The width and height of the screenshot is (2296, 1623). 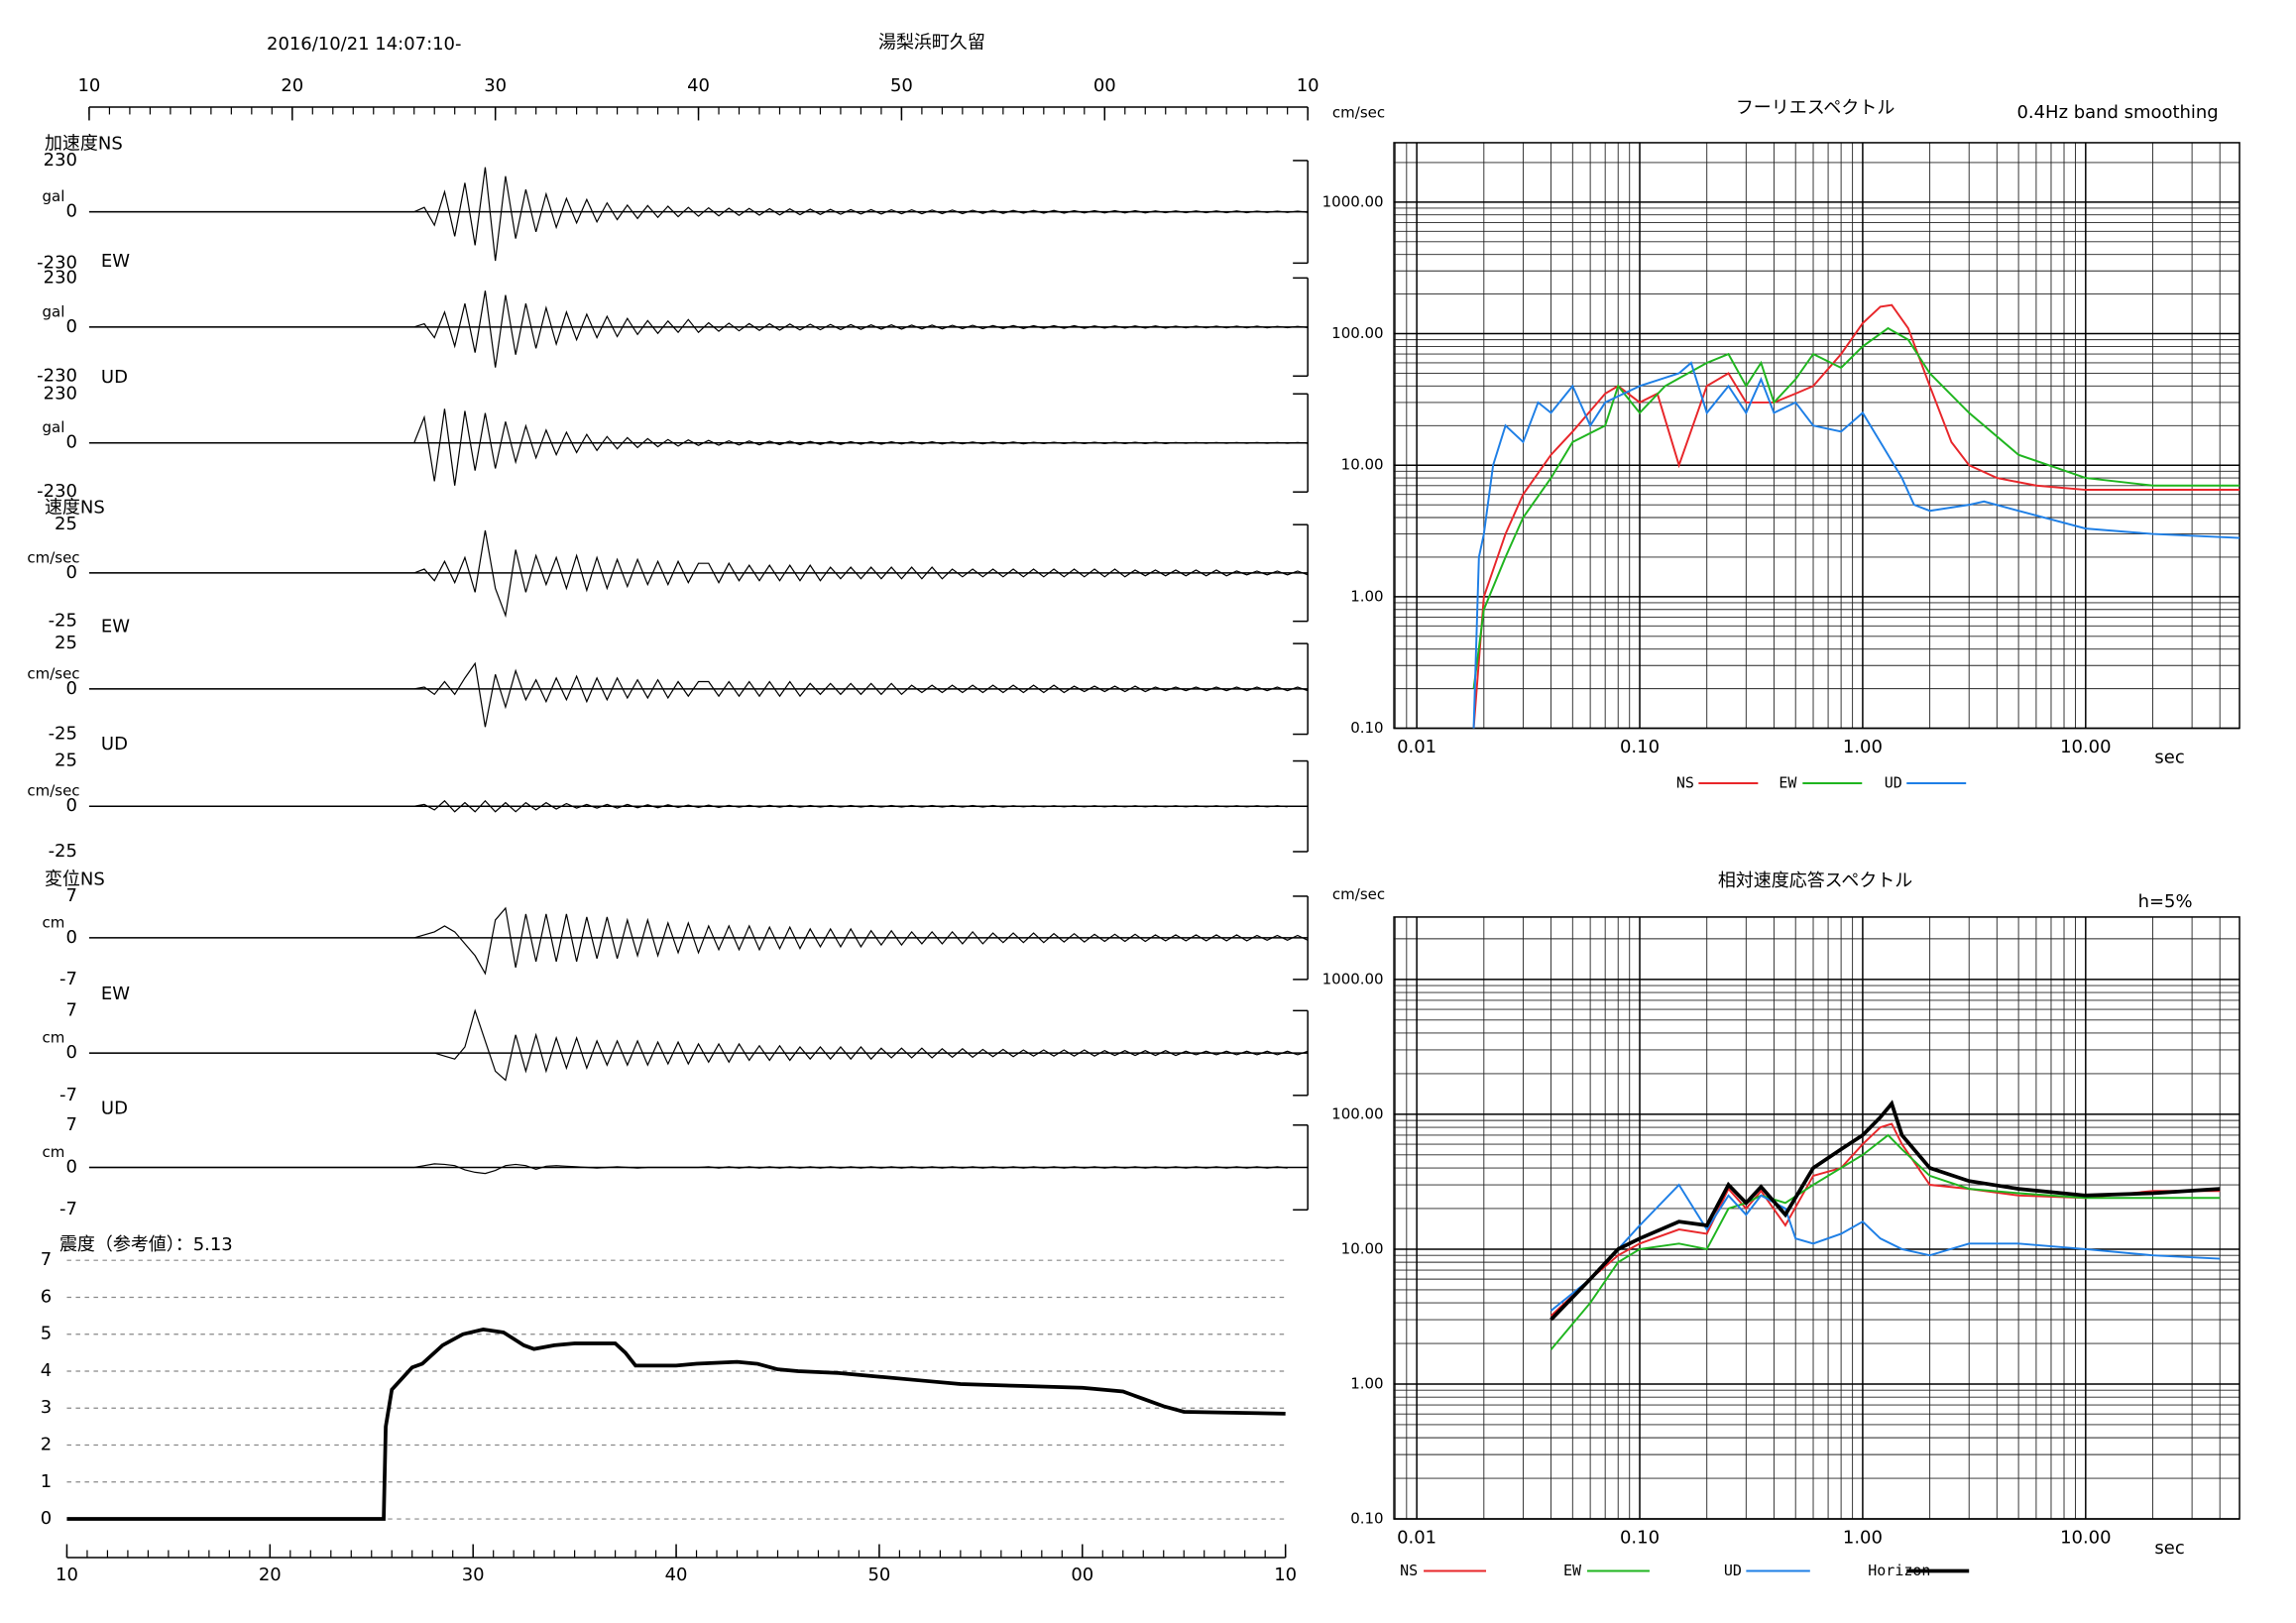 What do you see at coordinates (676, 1424) in the screenshot?
I see `intensity-line` at bounding box center [676, 1424].